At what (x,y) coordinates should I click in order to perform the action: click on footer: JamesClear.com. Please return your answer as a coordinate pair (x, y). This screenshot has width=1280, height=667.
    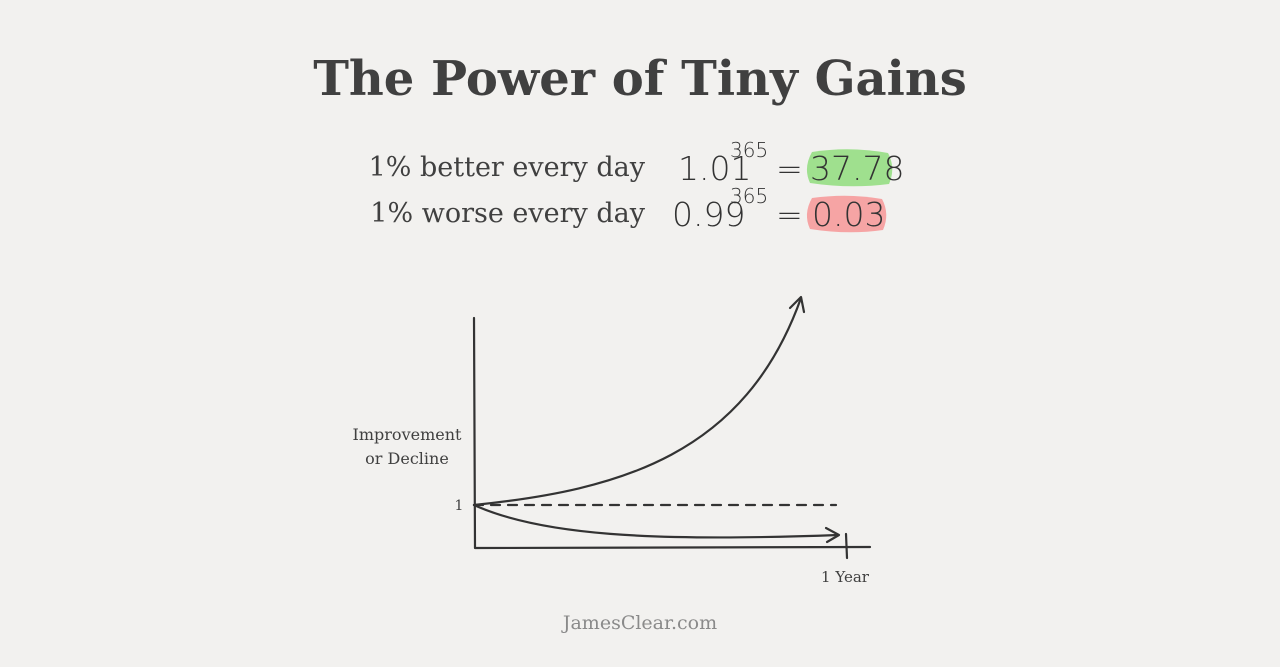
    Looking at the image, I should click on (639, 623).